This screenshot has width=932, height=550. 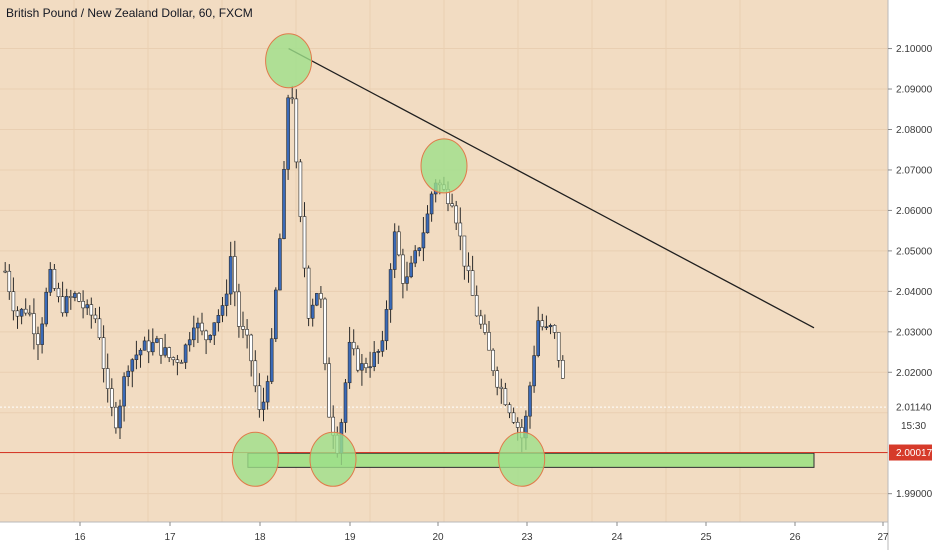 What do you see at coordinates (910, 275) in the screenshot?
I see `price-scale-background` at bounding box center [910, 275].